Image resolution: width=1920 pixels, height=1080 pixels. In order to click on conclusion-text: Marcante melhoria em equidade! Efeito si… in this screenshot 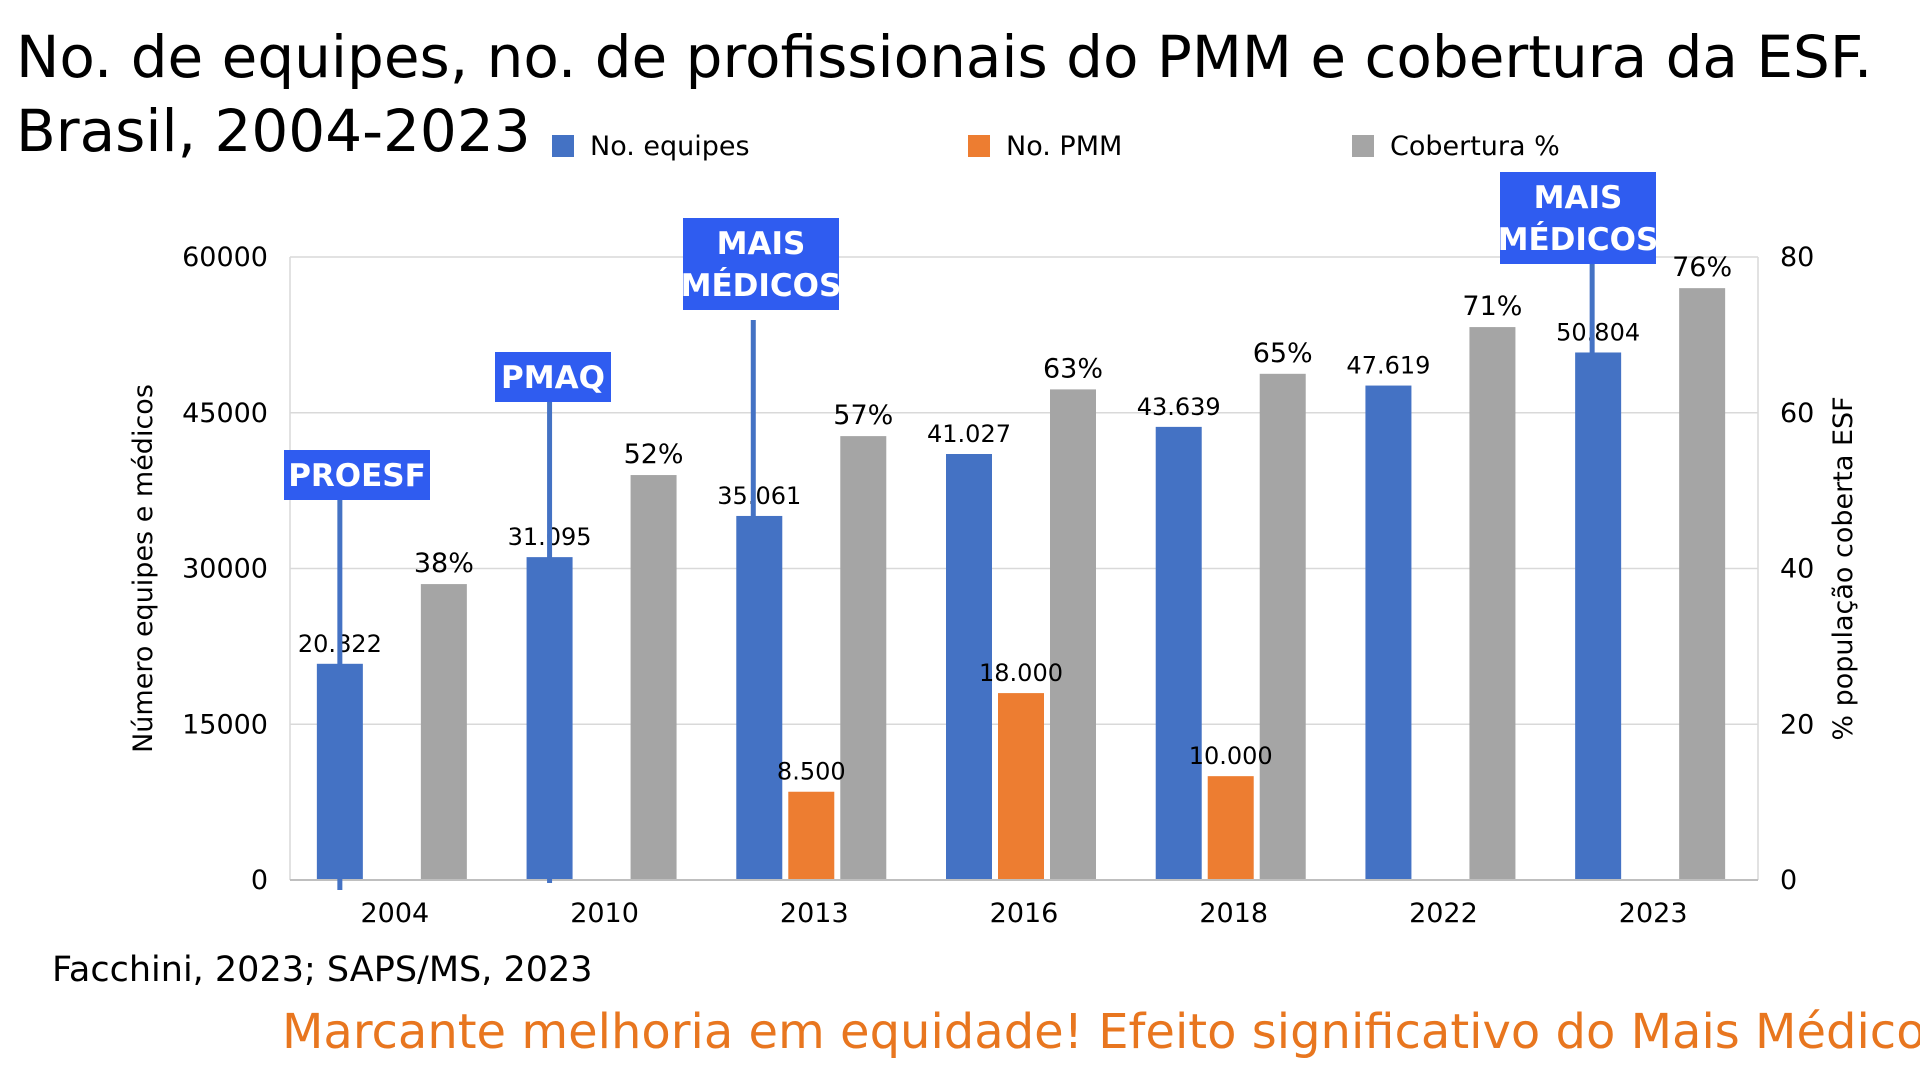, I will do `click(1101, 1032)`.